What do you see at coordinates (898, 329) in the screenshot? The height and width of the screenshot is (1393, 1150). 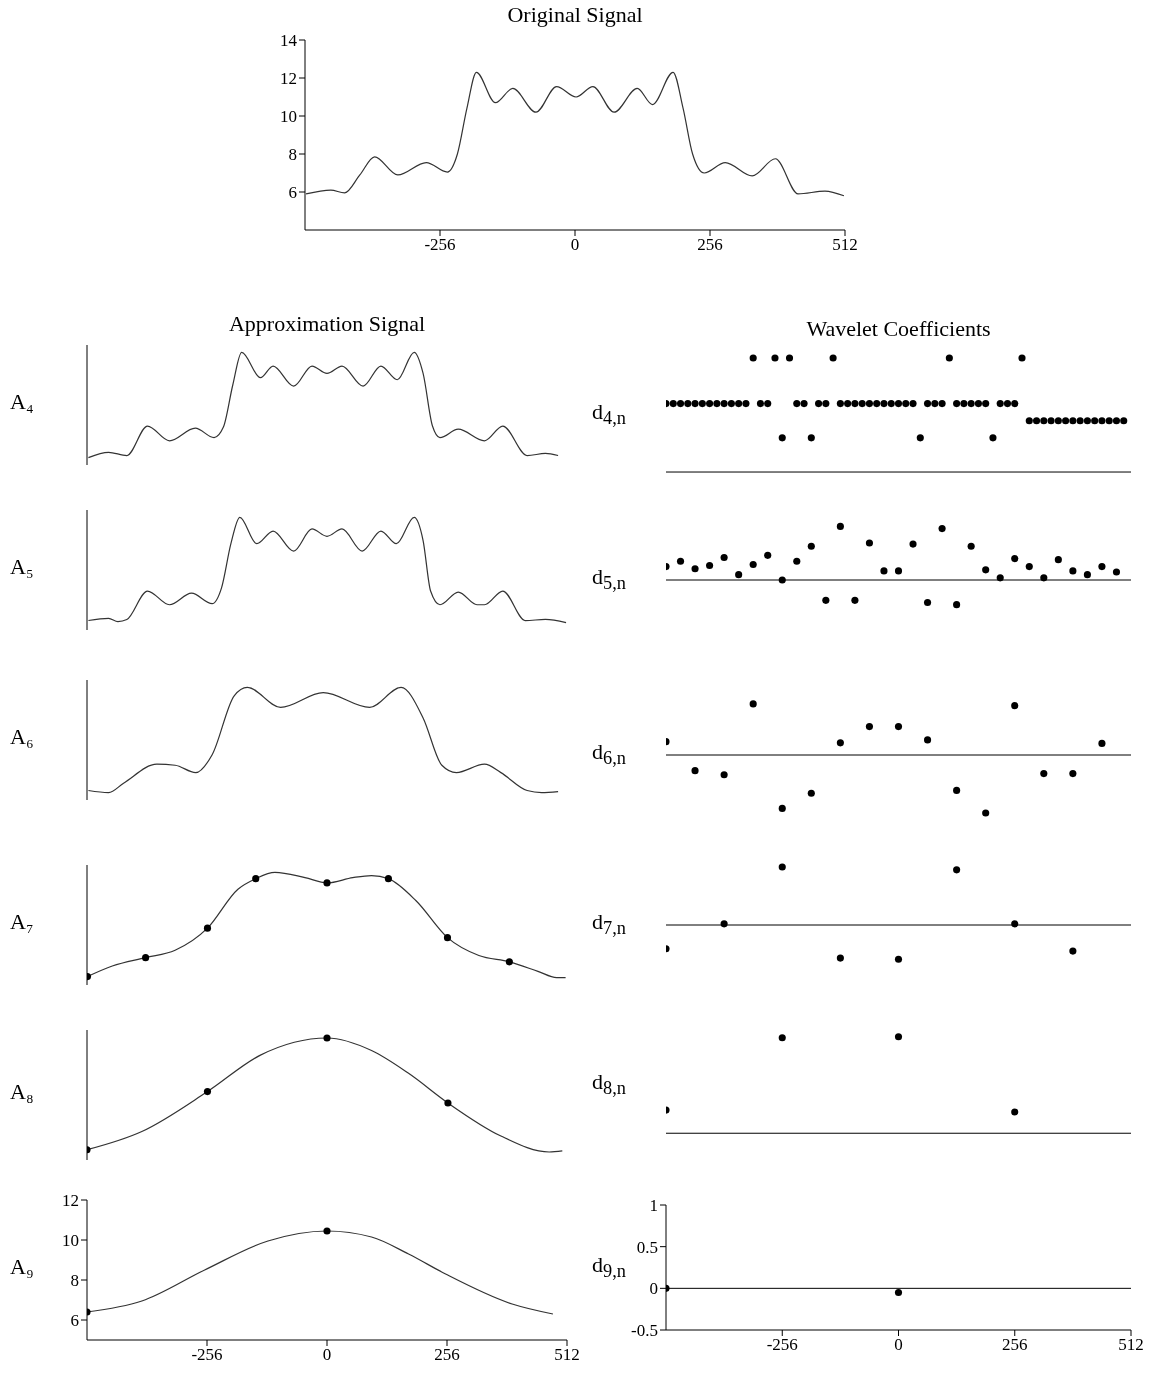 I see `chart-title: Wavelet Coefficients` at bounding box center [898, 329].